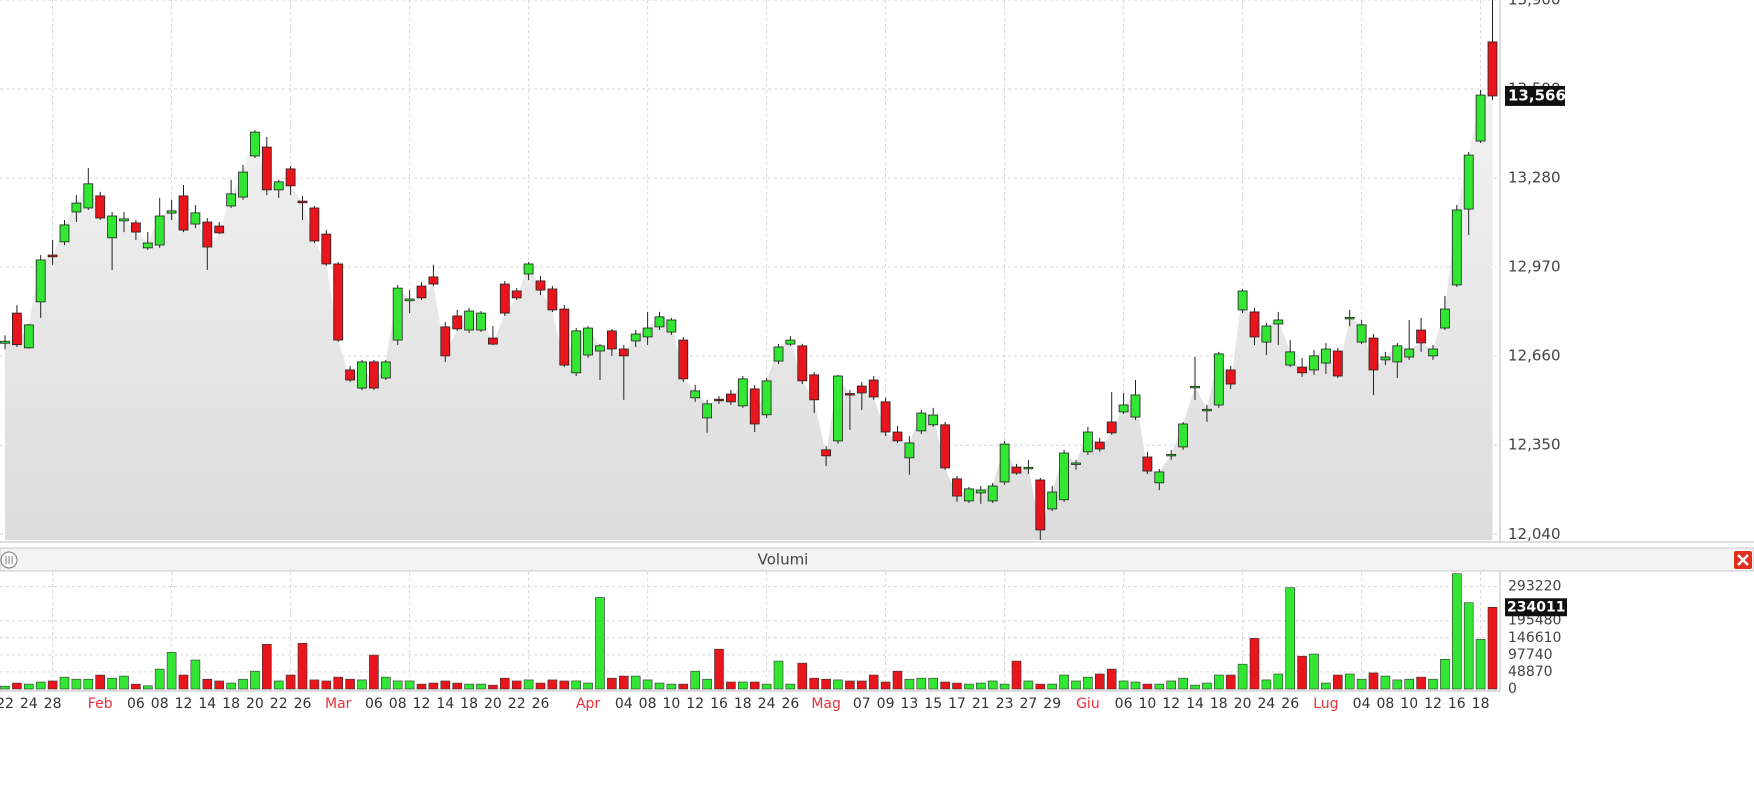 The width and height of the screenshot is (1754, 800). I want to click on y-tick-label: 12,660, so click(1534, 356).